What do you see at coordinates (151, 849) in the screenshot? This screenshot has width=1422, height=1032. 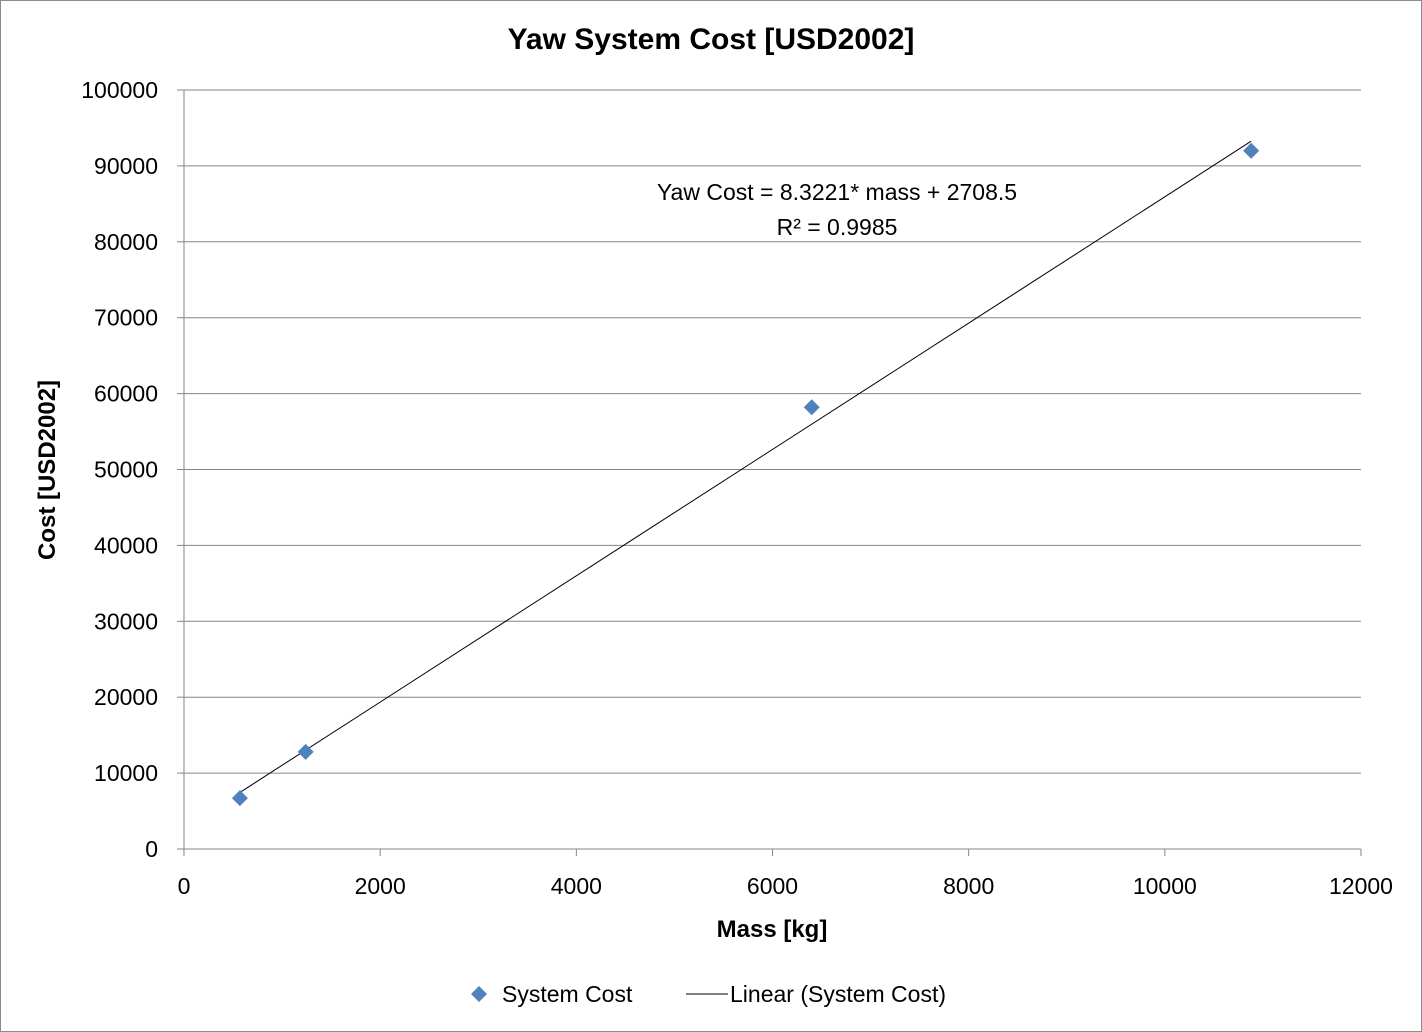 I see `y-tick-label: 0` at bounding box center [151, 849].